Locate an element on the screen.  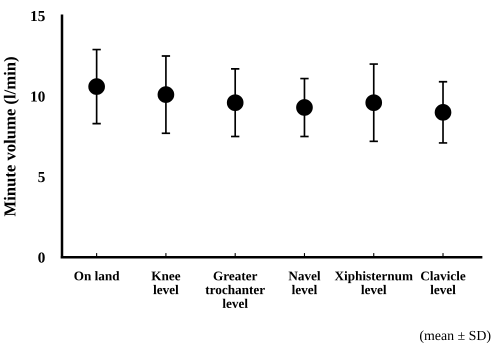
x-tick-label: On land is located at coordinates (97, 275).